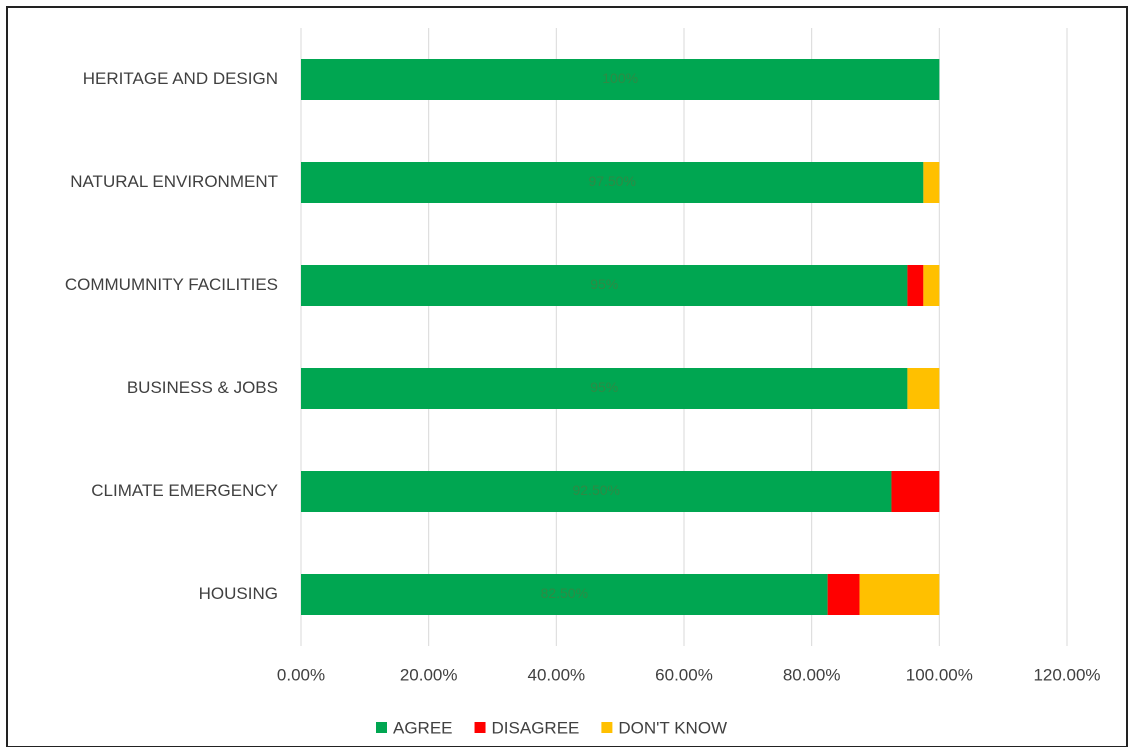 This screenshot has height=747, width=1134. I want to click on x-tick-label: 20.00%, so click(429, 674).